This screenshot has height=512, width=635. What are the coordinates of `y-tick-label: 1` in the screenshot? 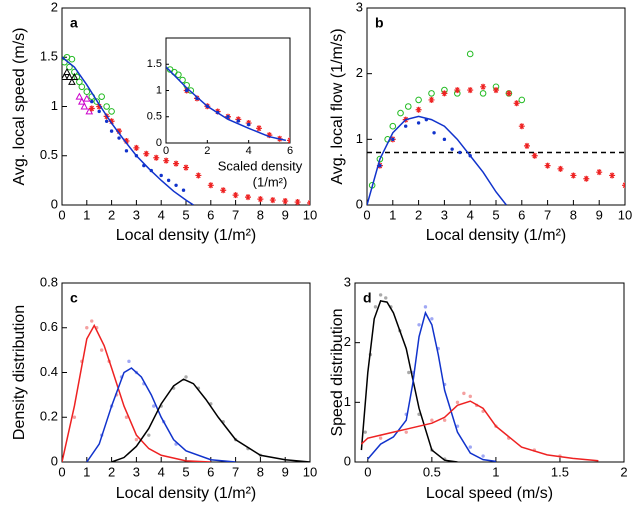 It's located at (347, 401).